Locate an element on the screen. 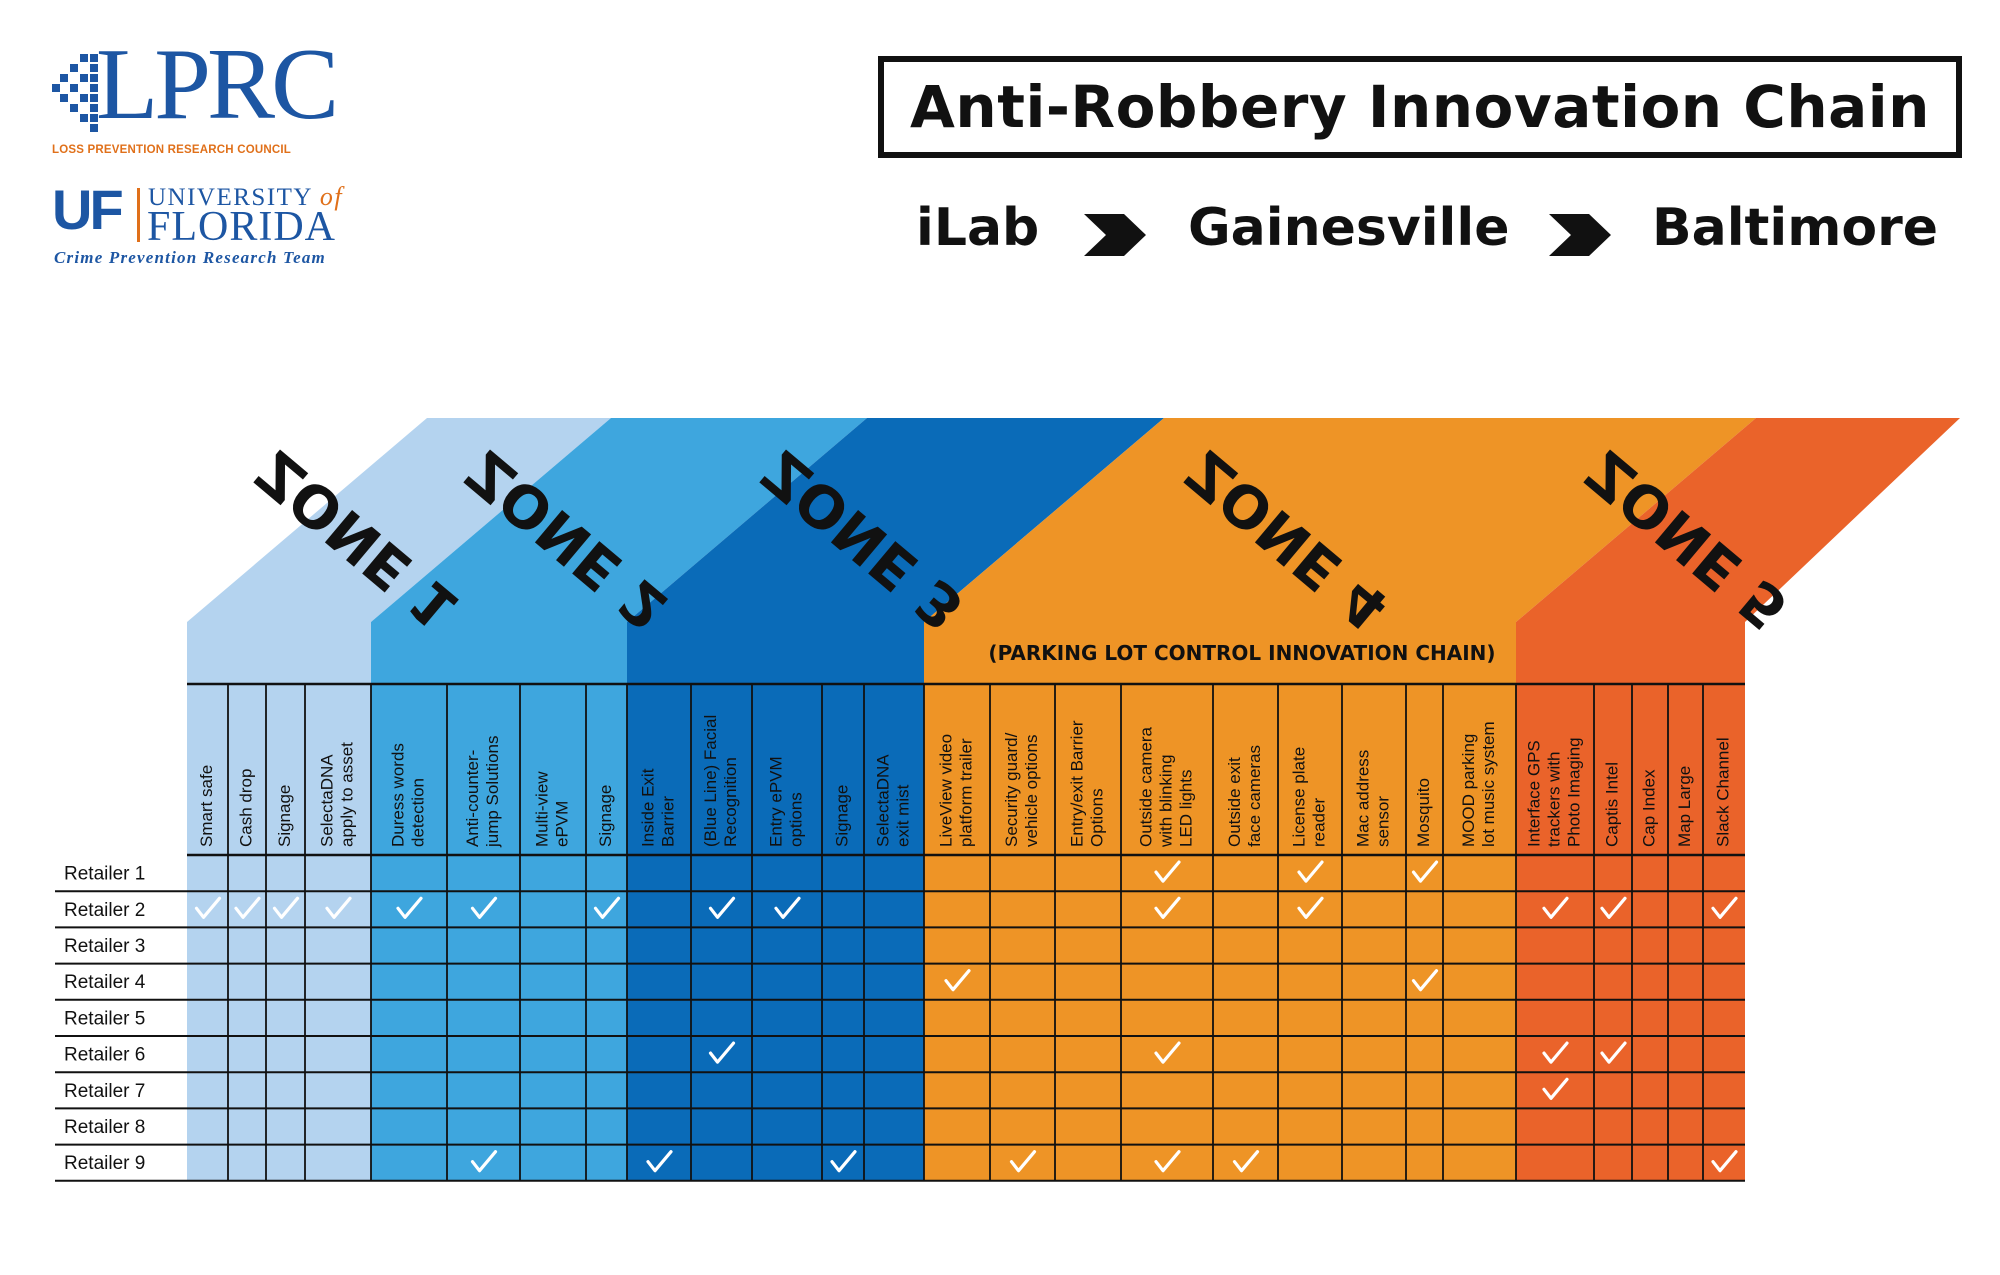 The width and height of the screenshot is (2000, 1275). column-header: Captis Intel is located at coordinates (1611, 804).